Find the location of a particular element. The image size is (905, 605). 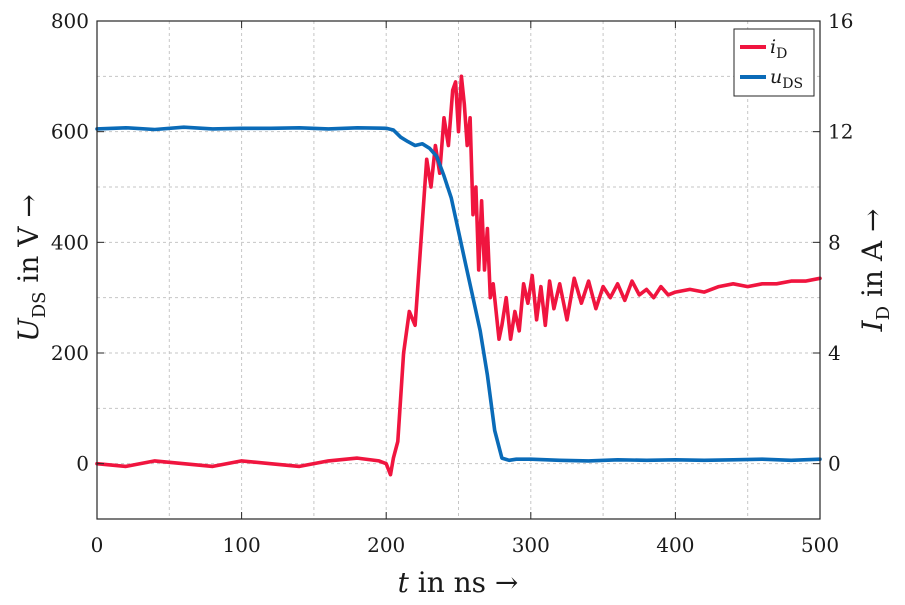

legend-label-u_DS: uDS is located at coordinates (786, 79).